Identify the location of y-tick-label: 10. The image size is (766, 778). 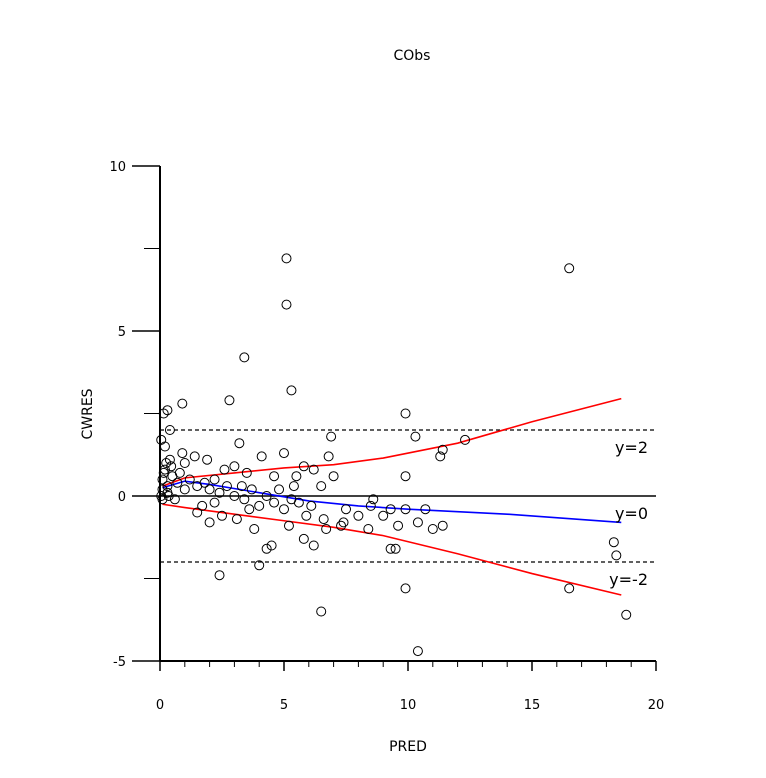
(117, 167).